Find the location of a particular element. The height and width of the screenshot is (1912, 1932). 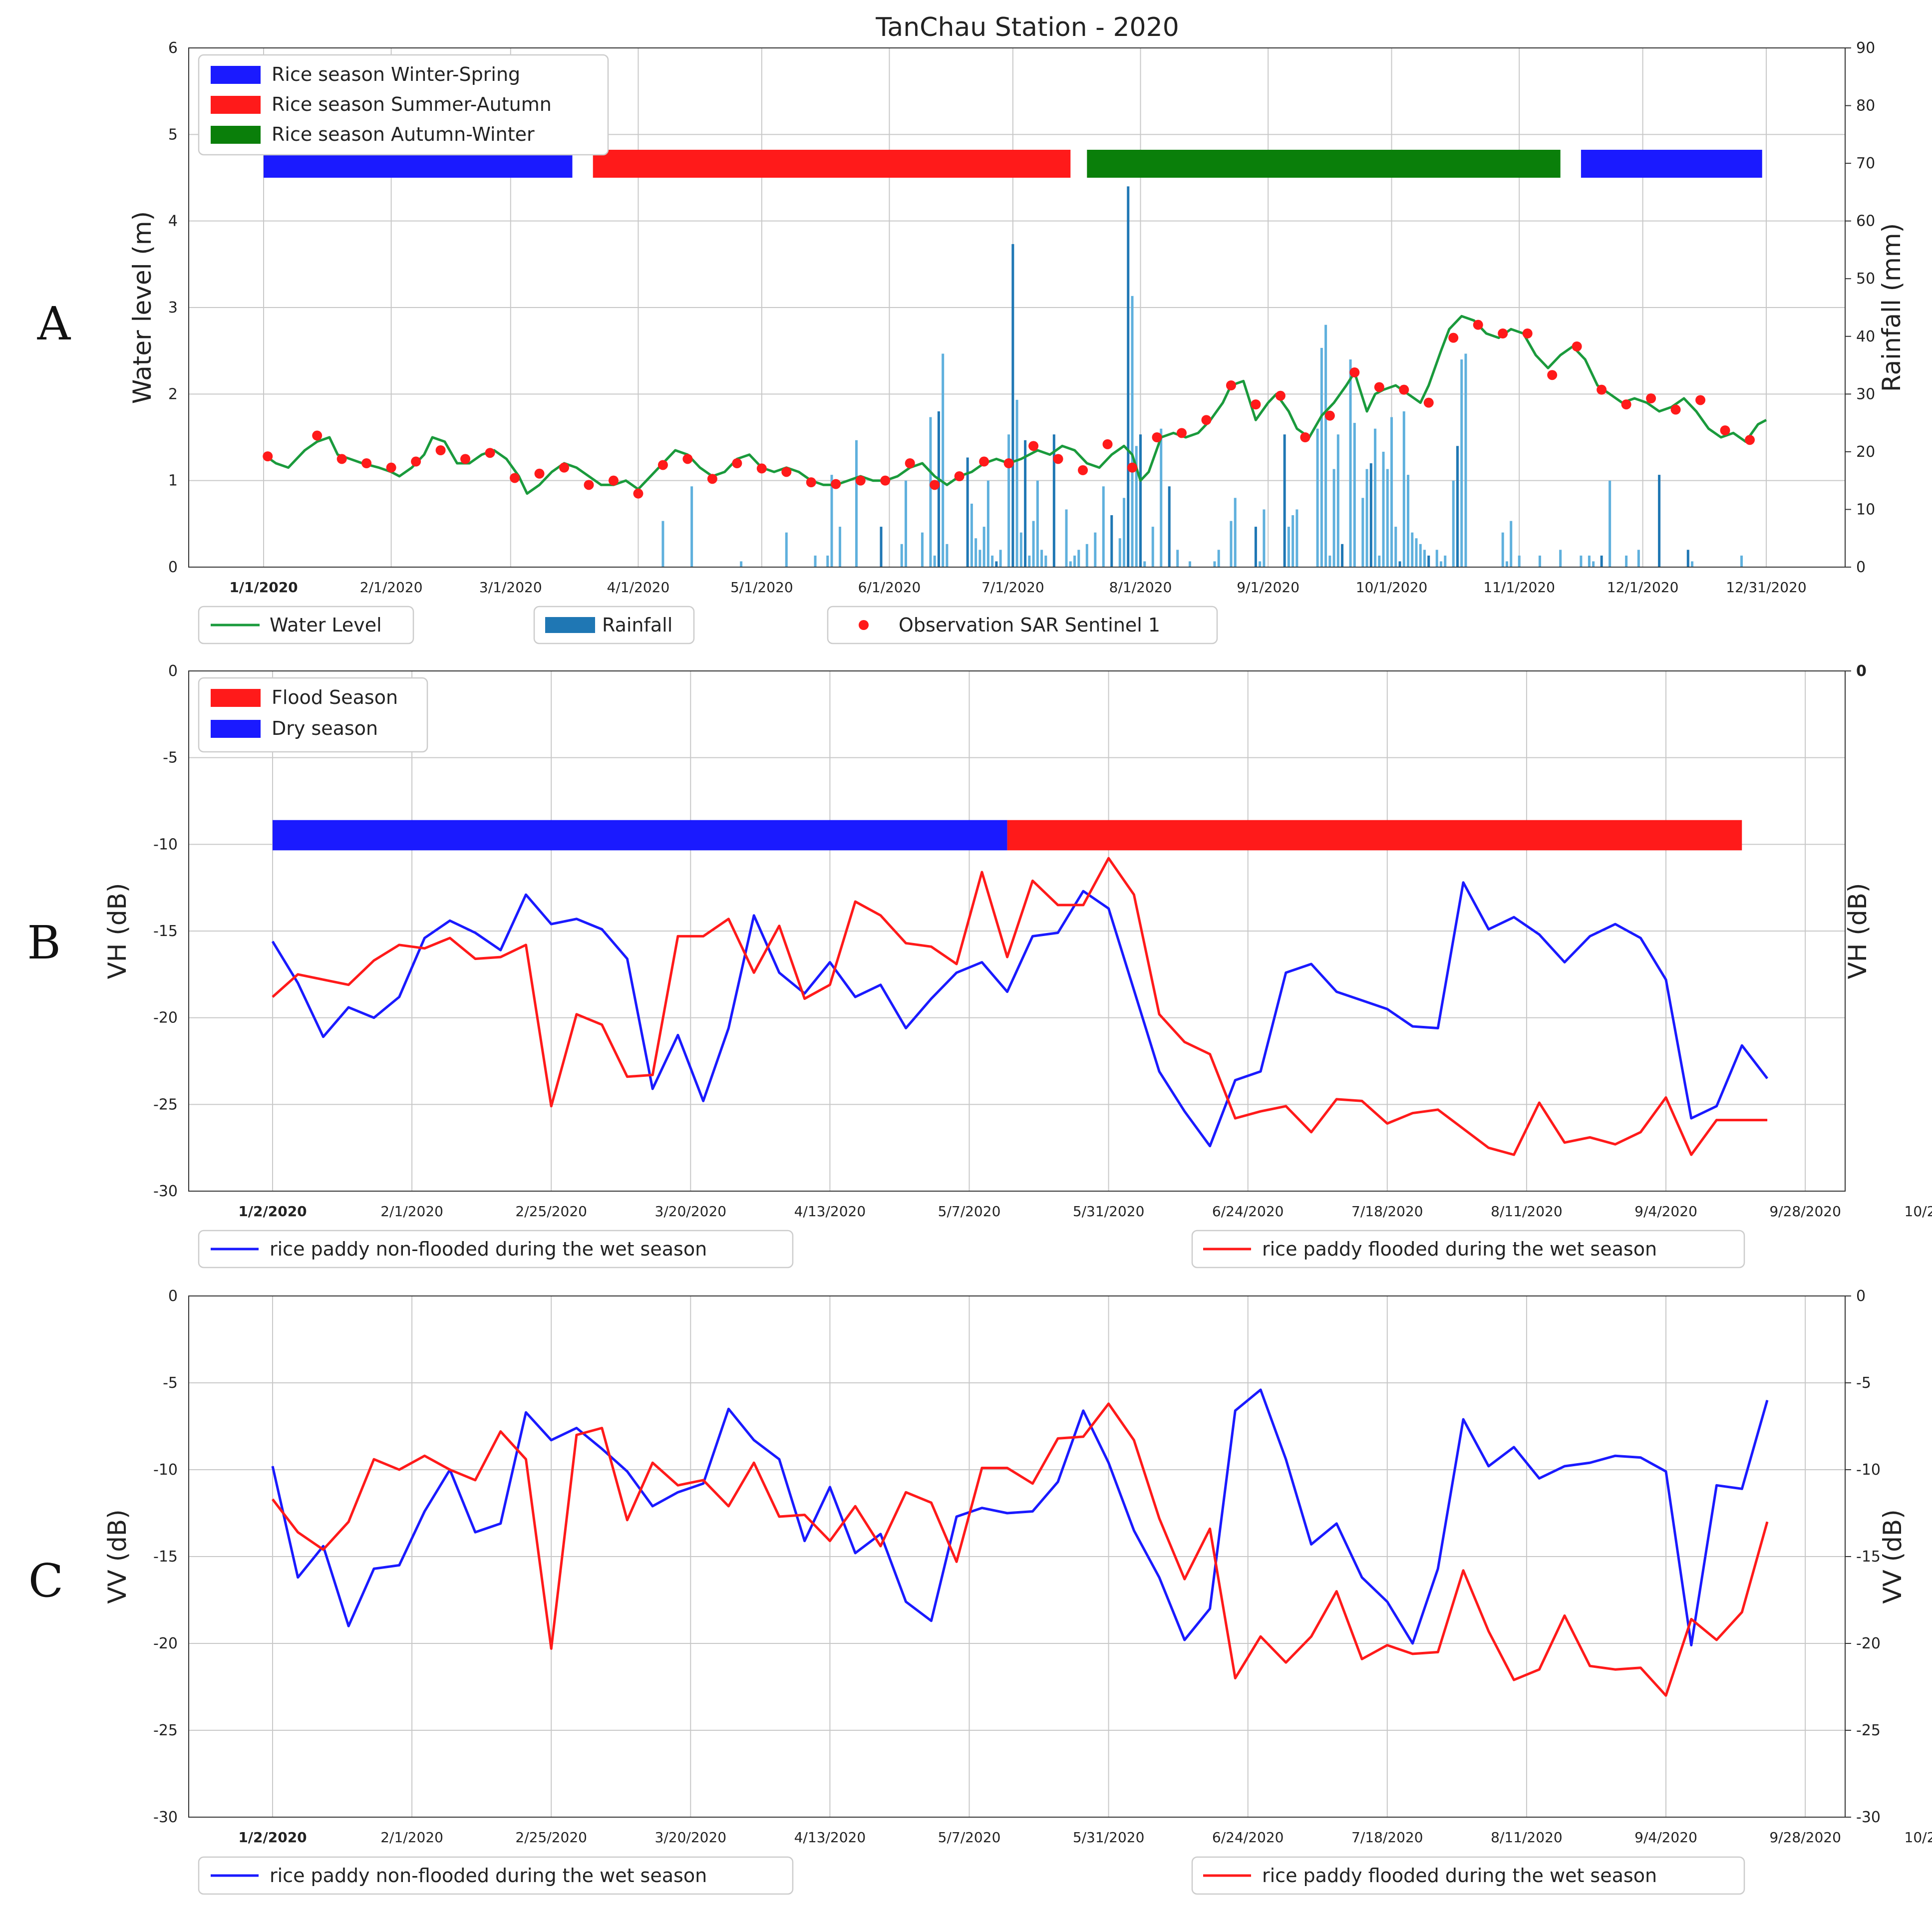

a-y2tick-label: 60 is located at coordinates (1865, 221).